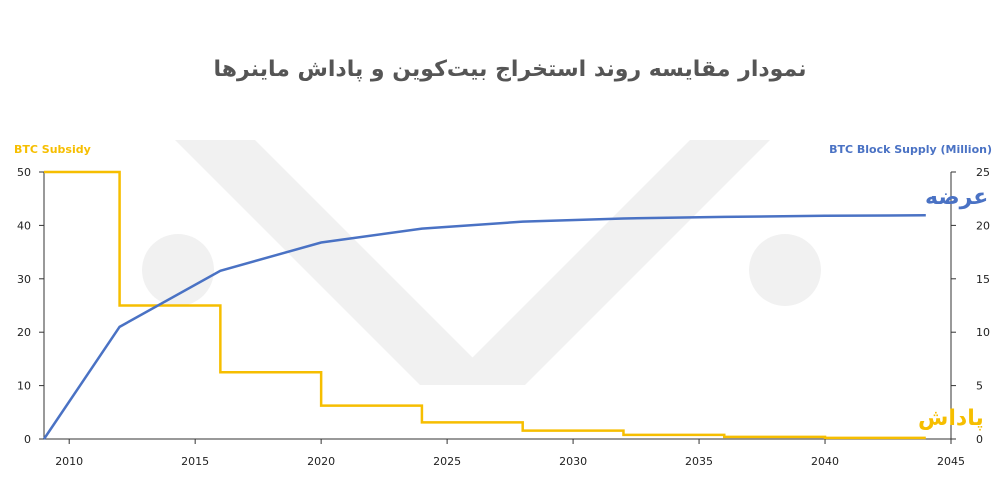 Image resolution: width=1000 pixels, height=490 pixels. I want to click on x-tick-label: 2020, so click(321, 461).